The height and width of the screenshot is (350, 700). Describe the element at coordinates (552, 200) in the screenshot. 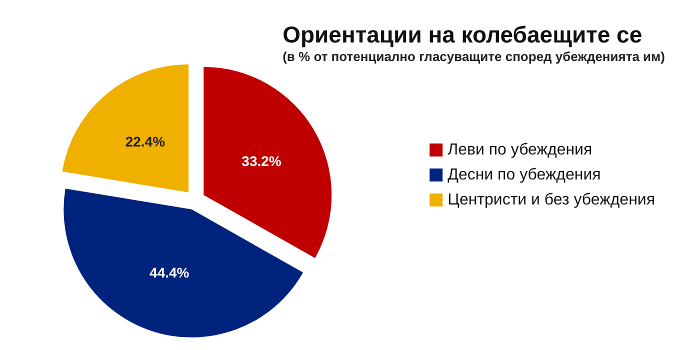

I see `legend-label: Центристи и без убеждения` at that location.